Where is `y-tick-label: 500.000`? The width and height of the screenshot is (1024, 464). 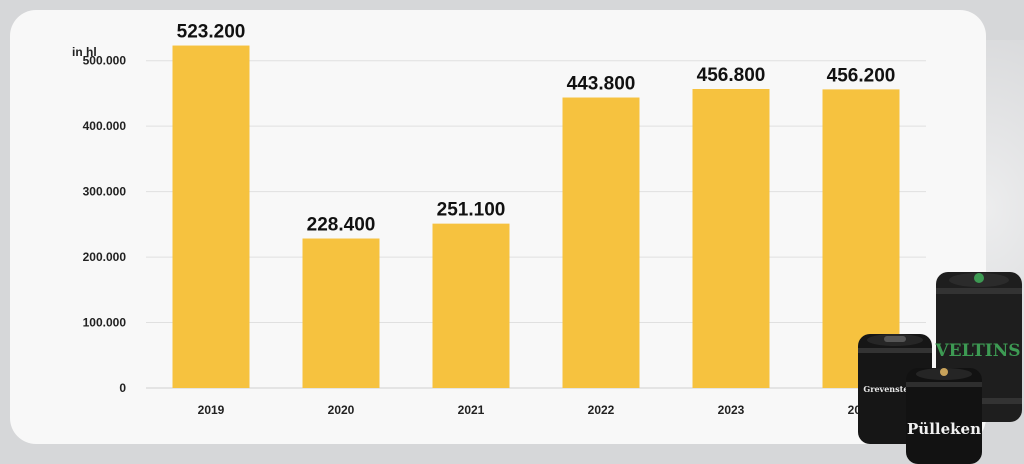 y-tick-label: 500.000 is located at coordinates (105, 61).